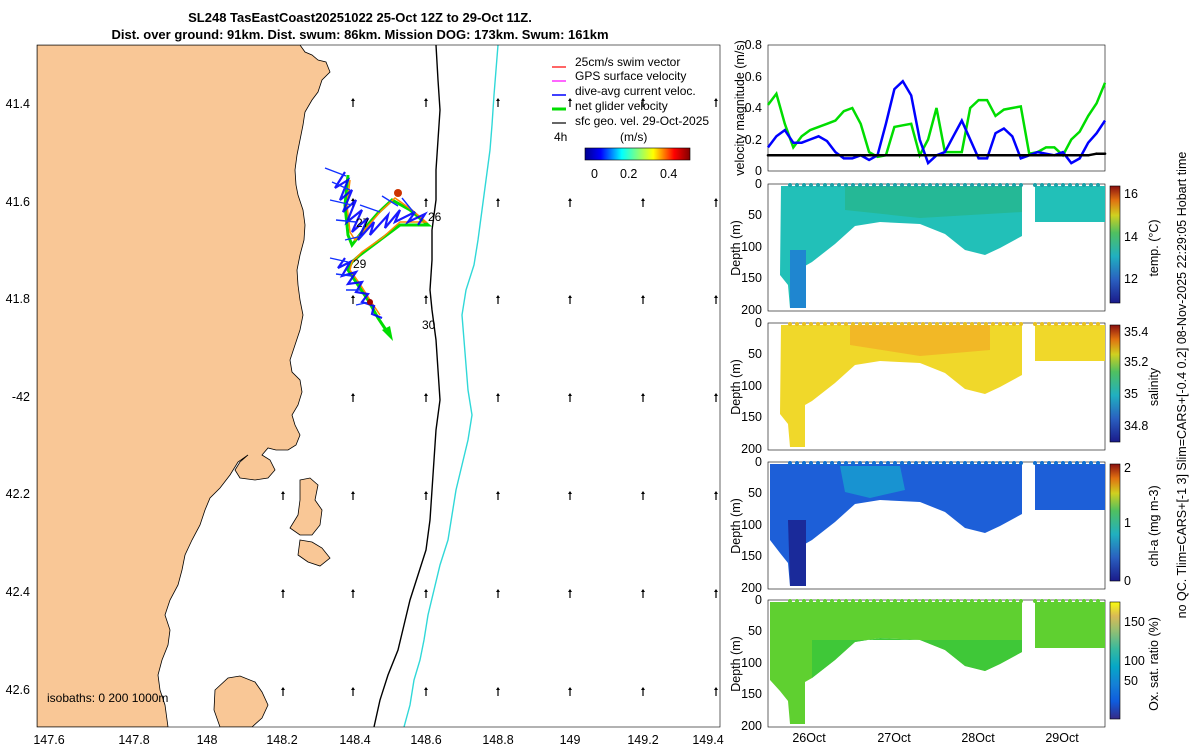 Image resolution: width=1200 pixels, height=750 pixels. Describe the element at coordinates (936, 122) in the screenshot. I see `velocity-lines` at that location.